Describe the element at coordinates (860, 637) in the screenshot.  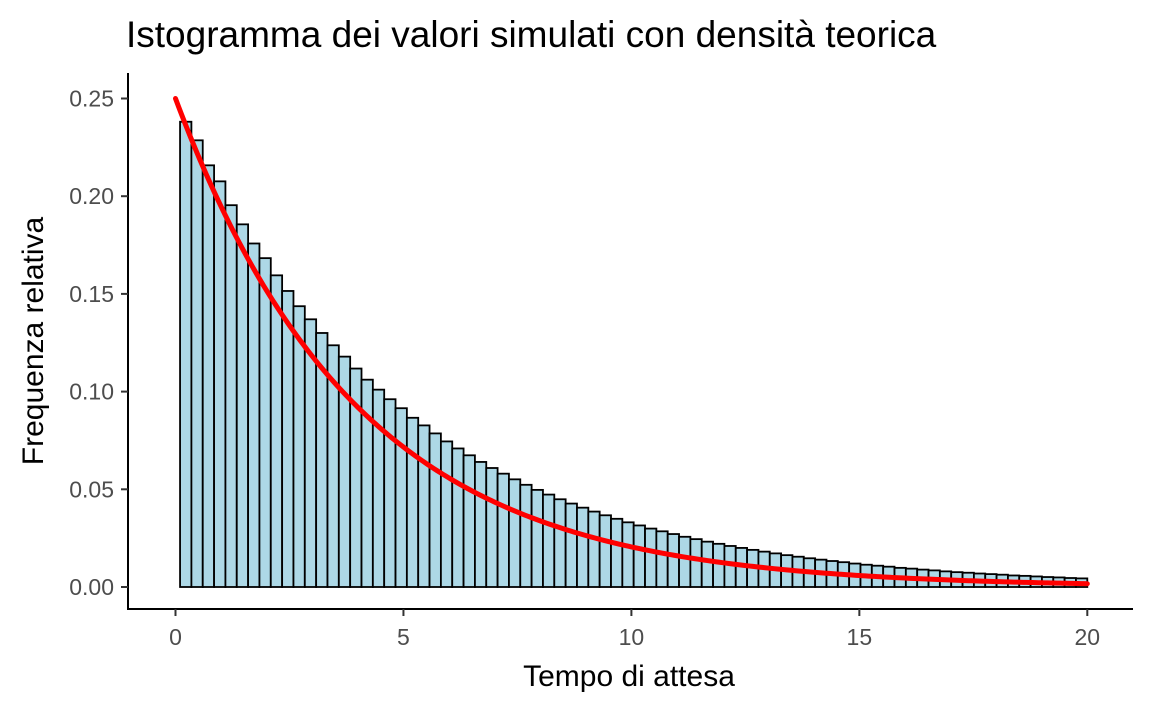
I see `x-tick-label: 15` at that location.